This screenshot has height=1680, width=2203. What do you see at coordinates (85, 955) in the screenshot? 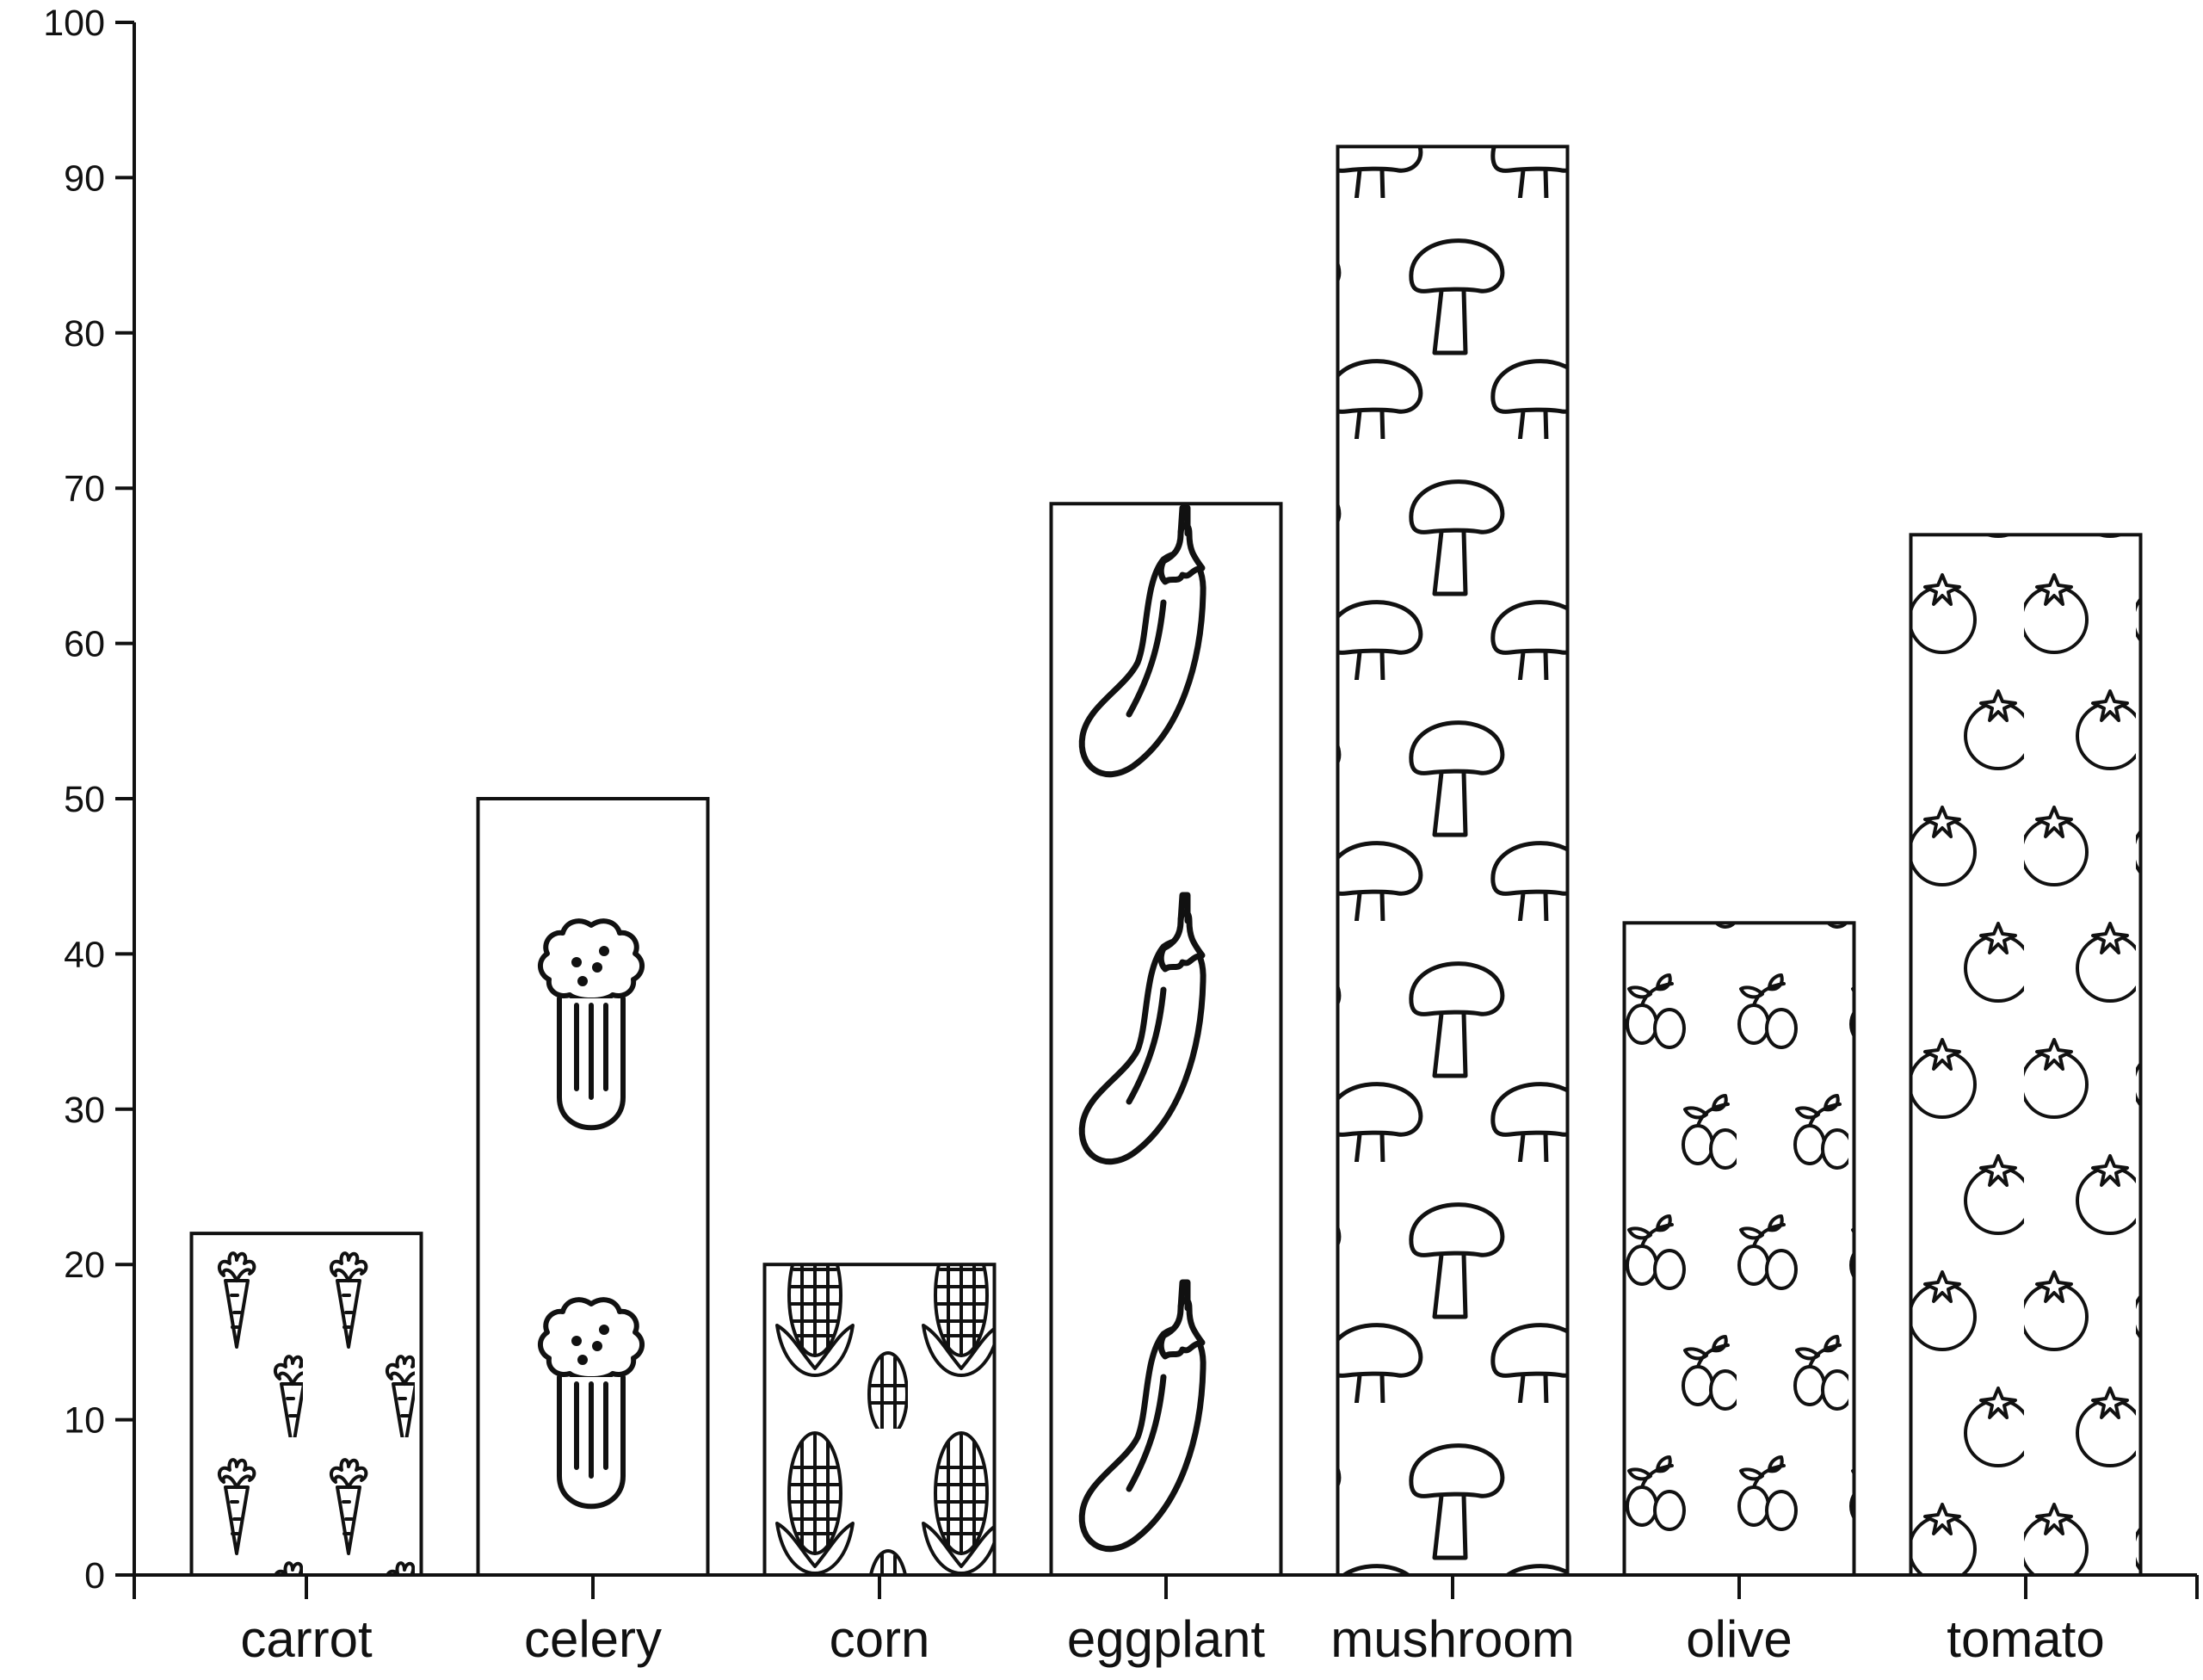
I see `y-tick-label: 40` at bounding box center [85, 955].